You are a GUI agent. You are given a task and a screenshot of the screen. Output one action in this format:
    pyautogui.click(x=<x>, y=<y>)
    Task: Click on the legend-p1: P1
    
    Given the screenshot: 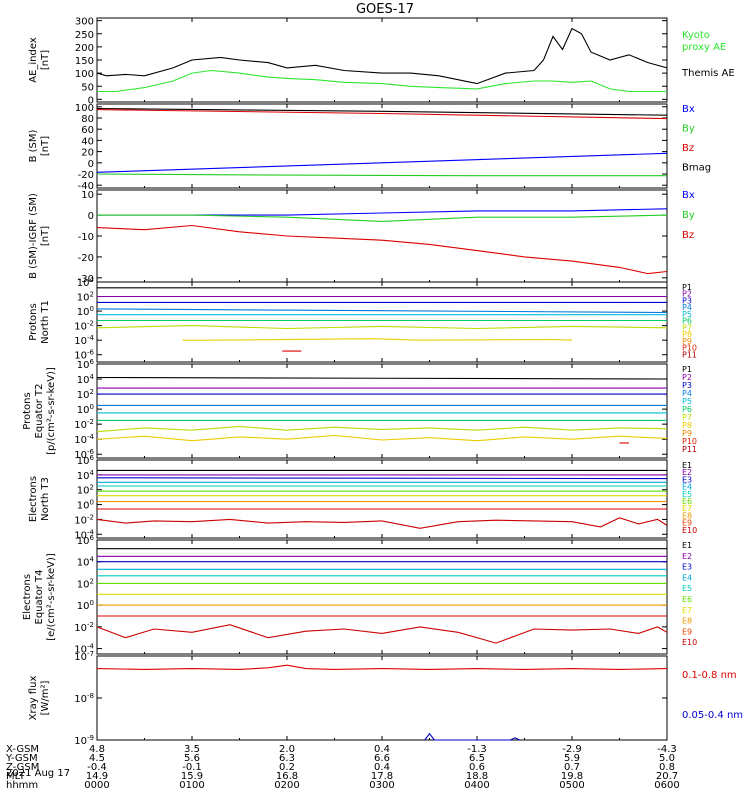 What is the action you would take?
    pyautogui.click(x=687, y=287)
    